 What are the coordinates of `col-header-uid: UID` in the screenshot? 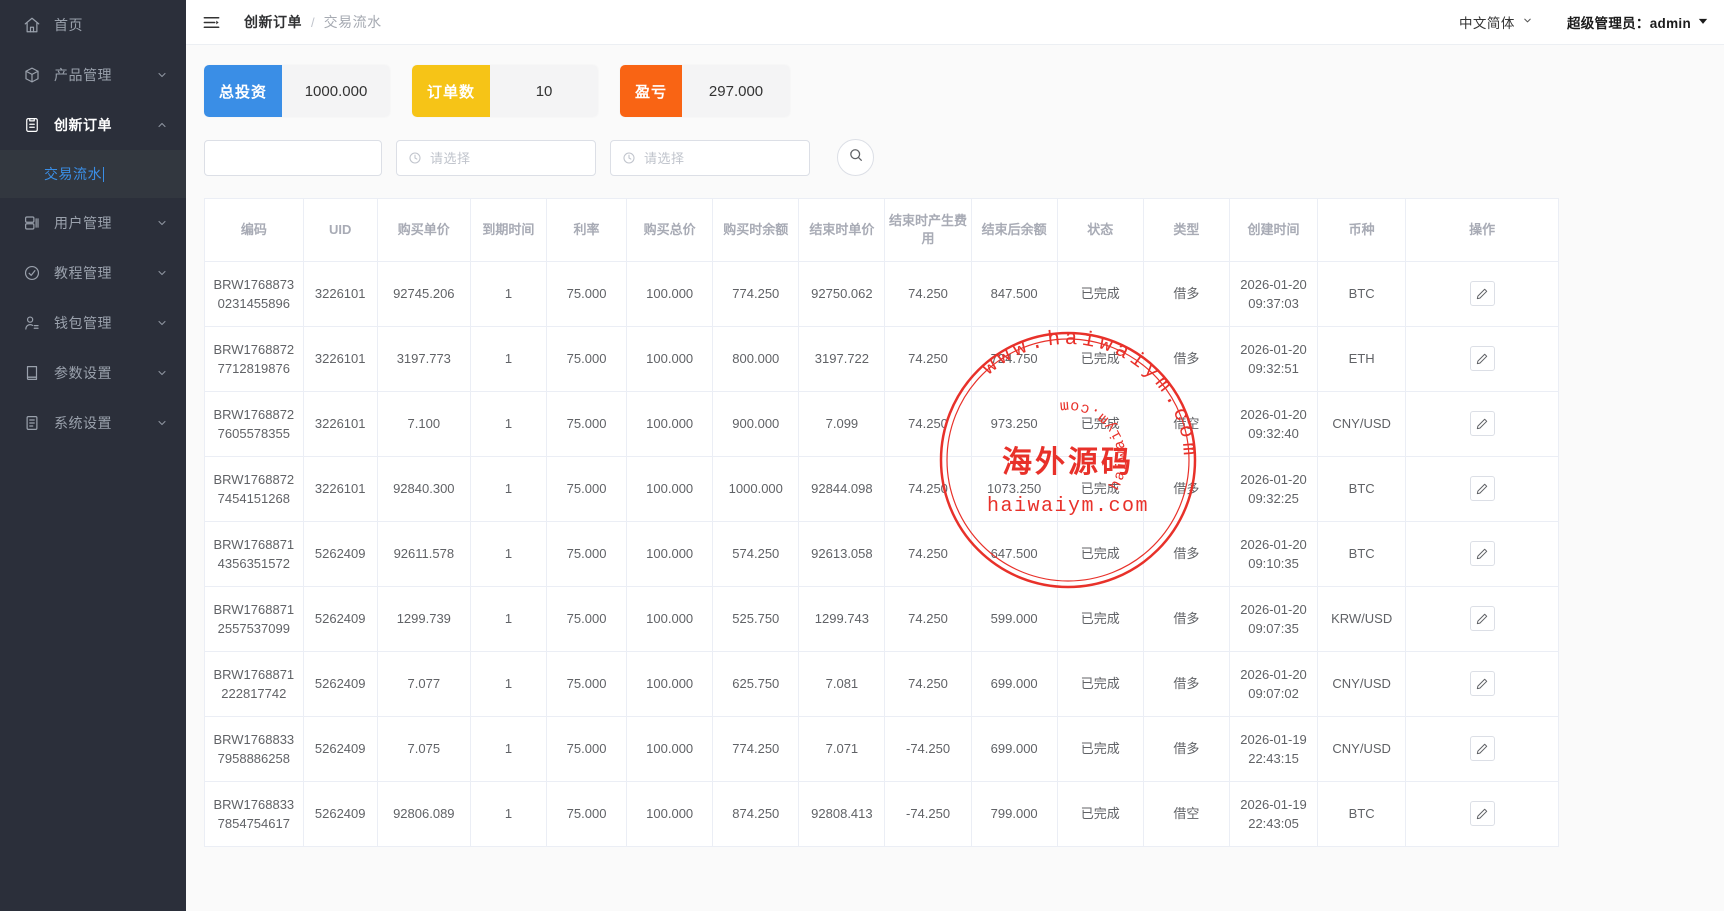 It's located at (340, 230).